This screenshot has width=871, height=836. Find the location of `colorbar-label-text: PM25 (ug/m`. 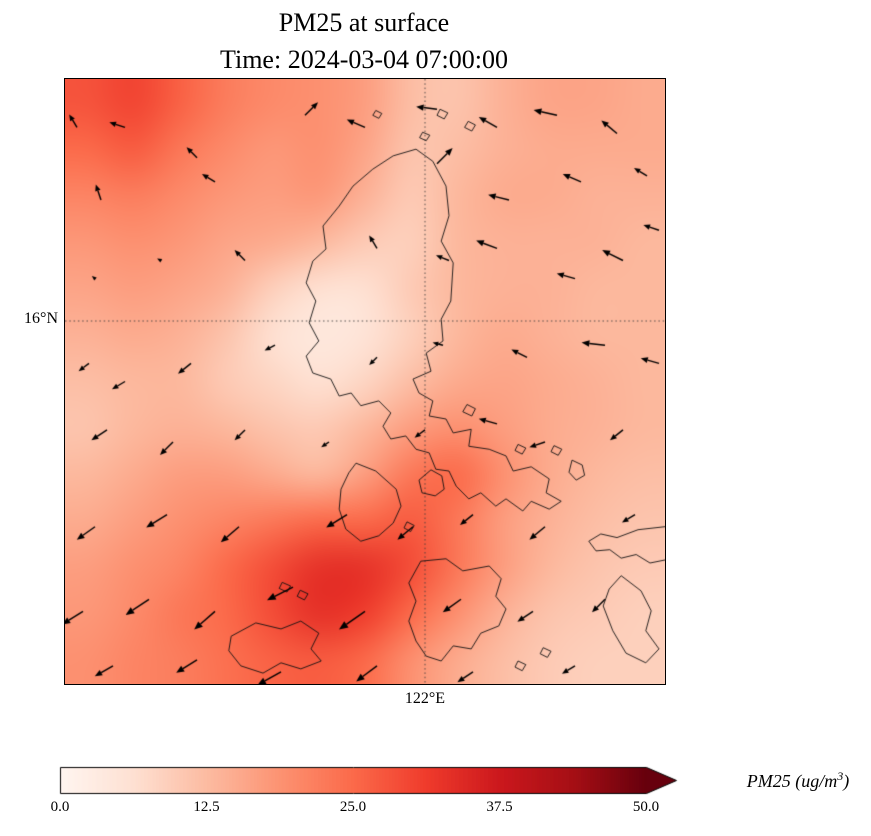

colorbar-label-text: PM25 (ug/m is located at coordinates (792, 781).